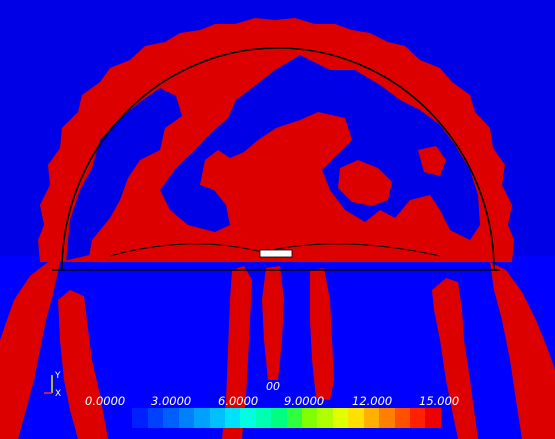 The height and width of the screenshot is (439, 555). What do you see at coordinates (372, 401) in the screenshot?
I see `colorbar-label: 12.000` at bounding box center [372, 401].